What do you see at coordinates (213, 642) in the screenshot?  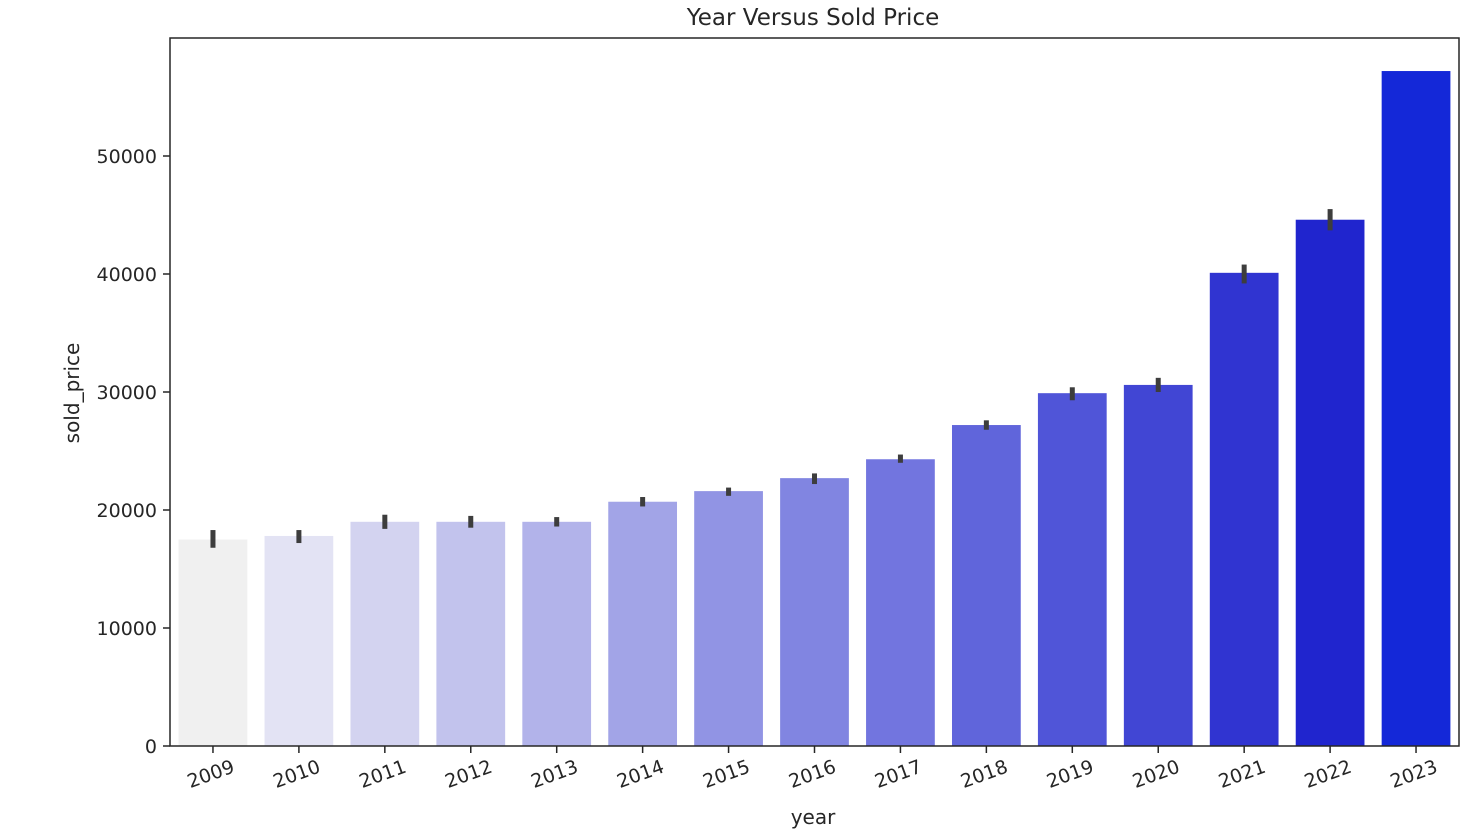 I see `bar-2009` at bounding box center [213, 642].